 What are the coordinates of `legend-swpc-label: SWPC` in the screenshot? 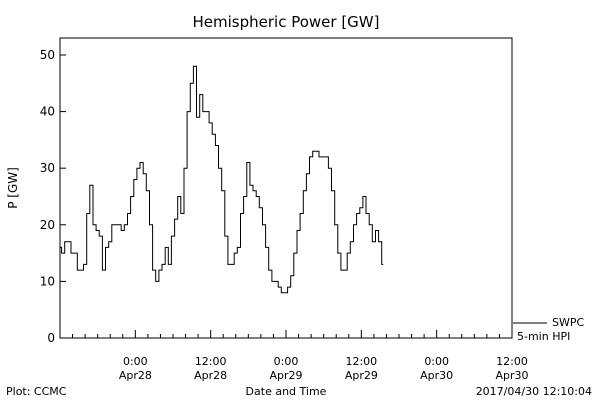 It's located at (568, 322).